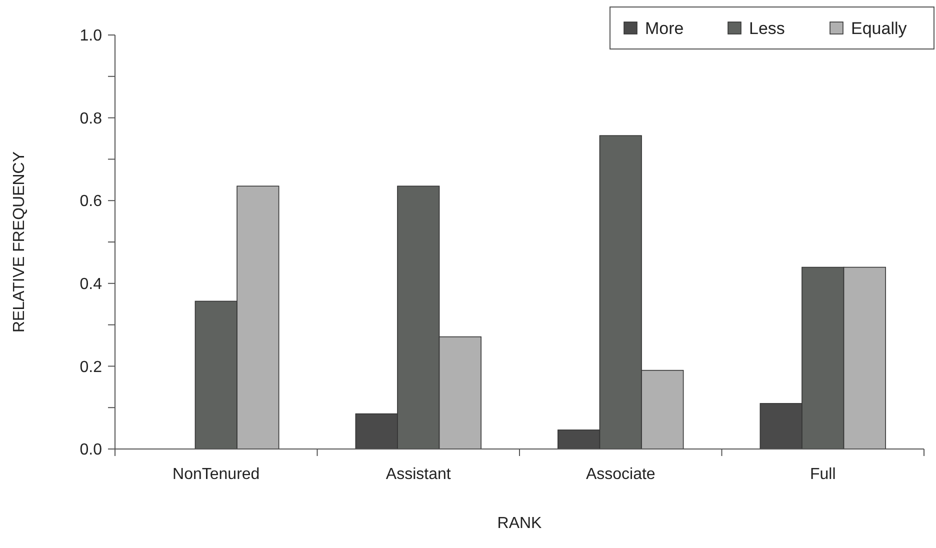 This screenshot has height=548, width=936. What do you see at coordinates (216, 474) in the screenshot?
I see `x-tick-label: NonTenured` at bounding box center [216, 474].